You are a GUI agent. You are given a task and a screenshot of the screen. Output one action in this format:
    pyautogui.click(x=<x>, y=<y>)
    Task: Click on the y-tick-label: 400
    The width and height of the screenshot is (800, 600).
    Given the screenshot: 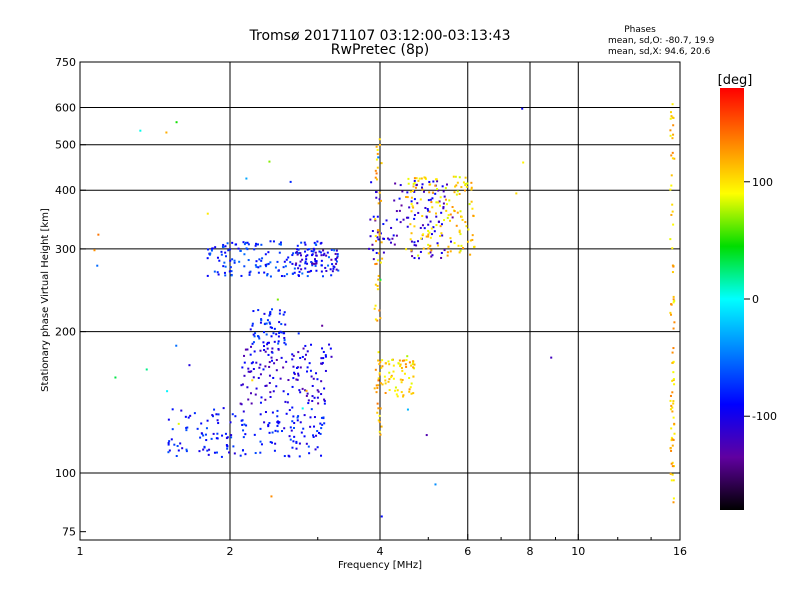 What is the action you would take?
    pyautogui.click(x=65, y=190)
    